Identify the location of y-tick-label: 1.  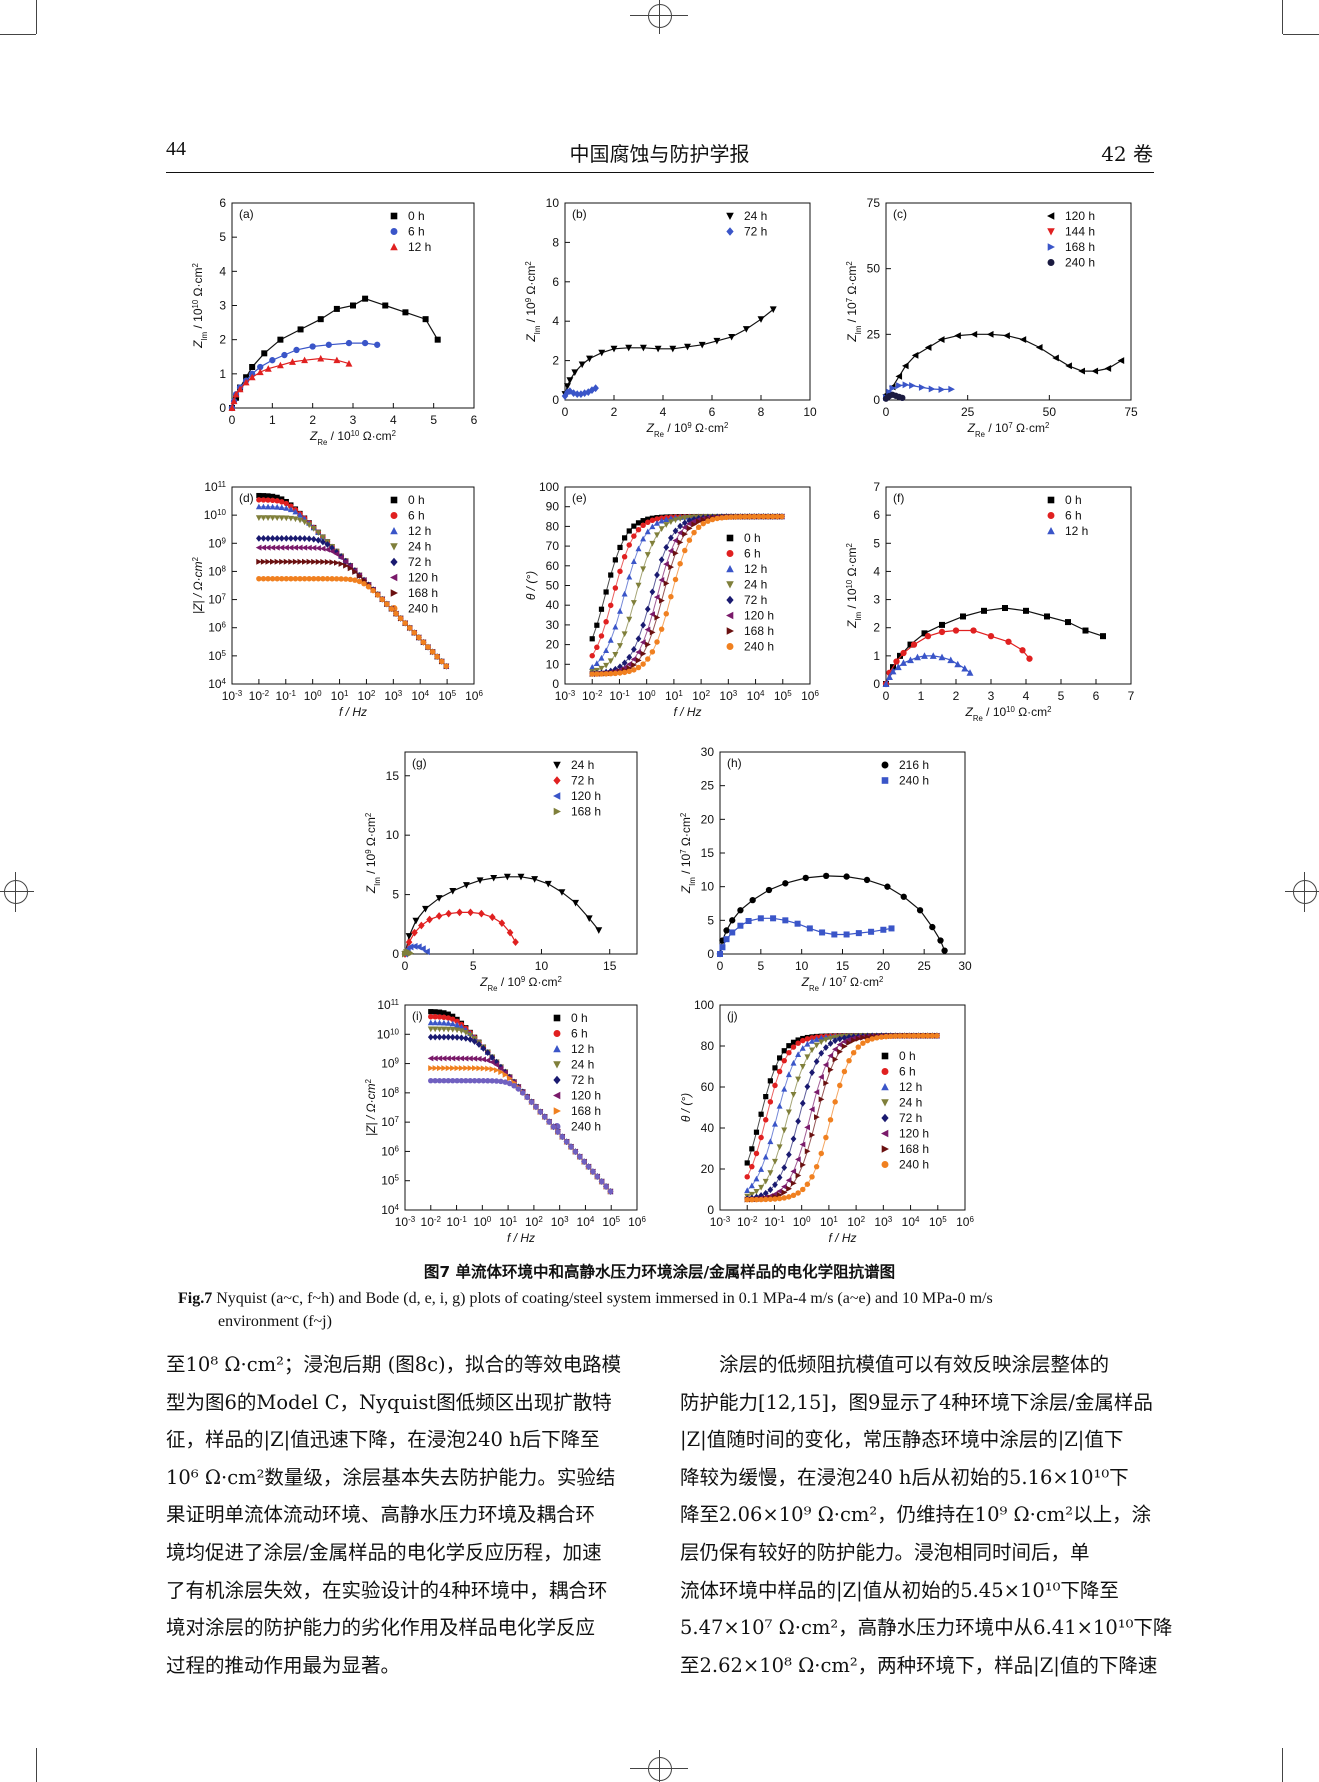
(876, 656).